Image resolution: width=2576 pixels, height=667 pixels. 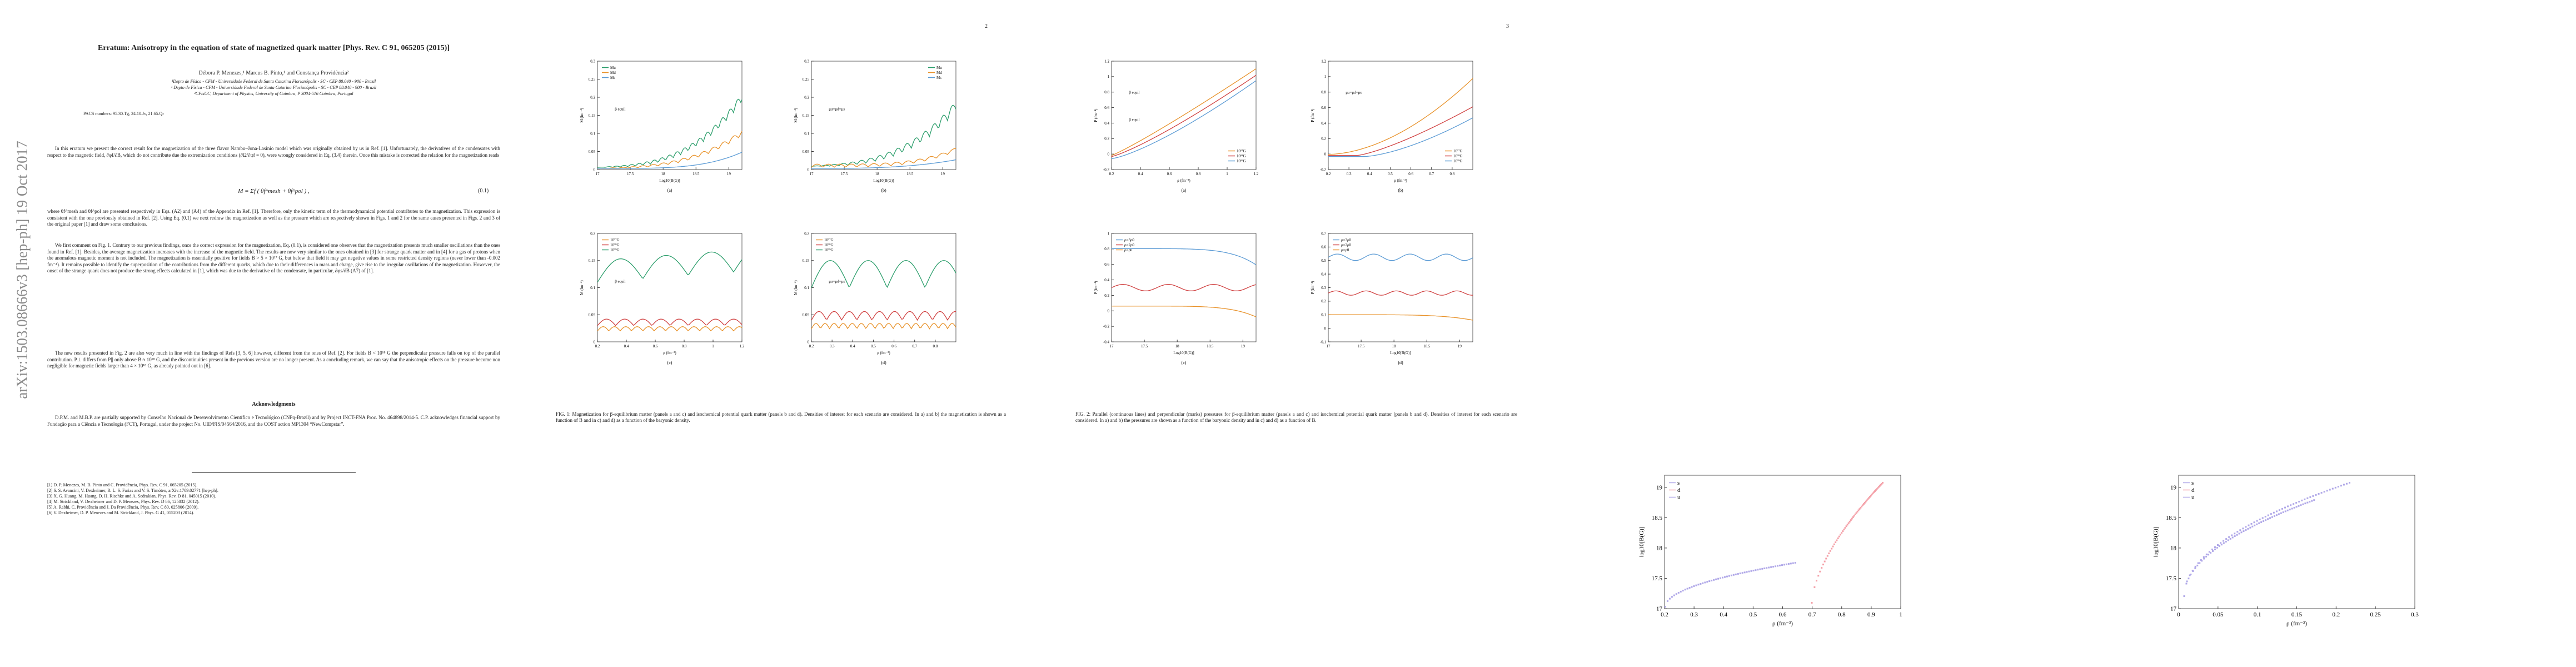 What do you see at coordinates (873, 346) in the screenshot?
I see `x-tick-label: 0.5` at bounding box center [873, 346].